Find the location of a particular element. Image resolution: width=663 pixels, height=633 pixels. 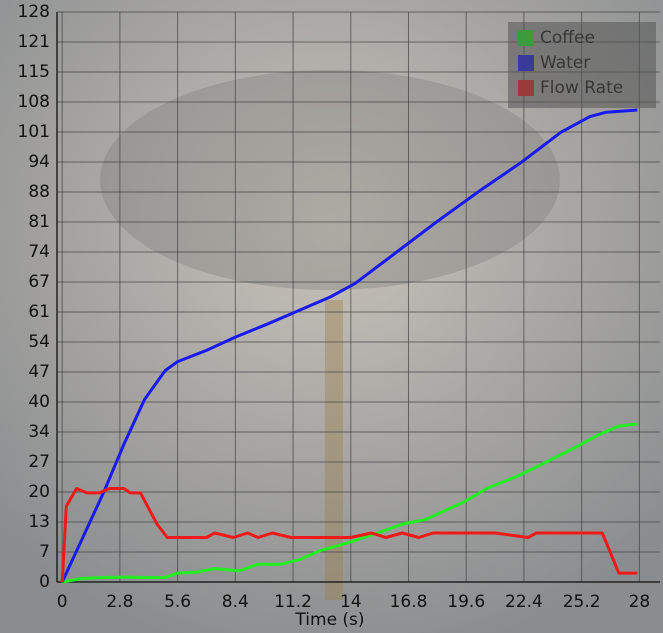

x-tick-label: 14 is located at coordinates (351, 602).